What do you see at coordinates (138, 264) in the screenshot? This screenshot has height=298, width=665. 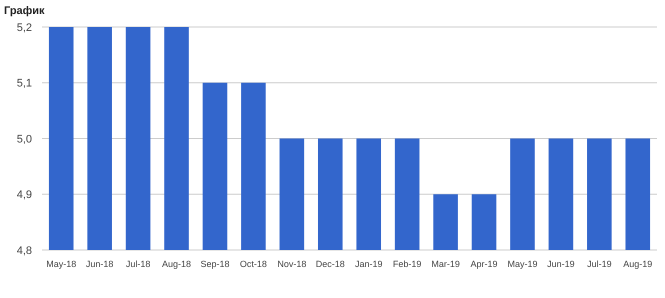 I see `x-tick-label: Jul-18` at bounding box center [138, 264].